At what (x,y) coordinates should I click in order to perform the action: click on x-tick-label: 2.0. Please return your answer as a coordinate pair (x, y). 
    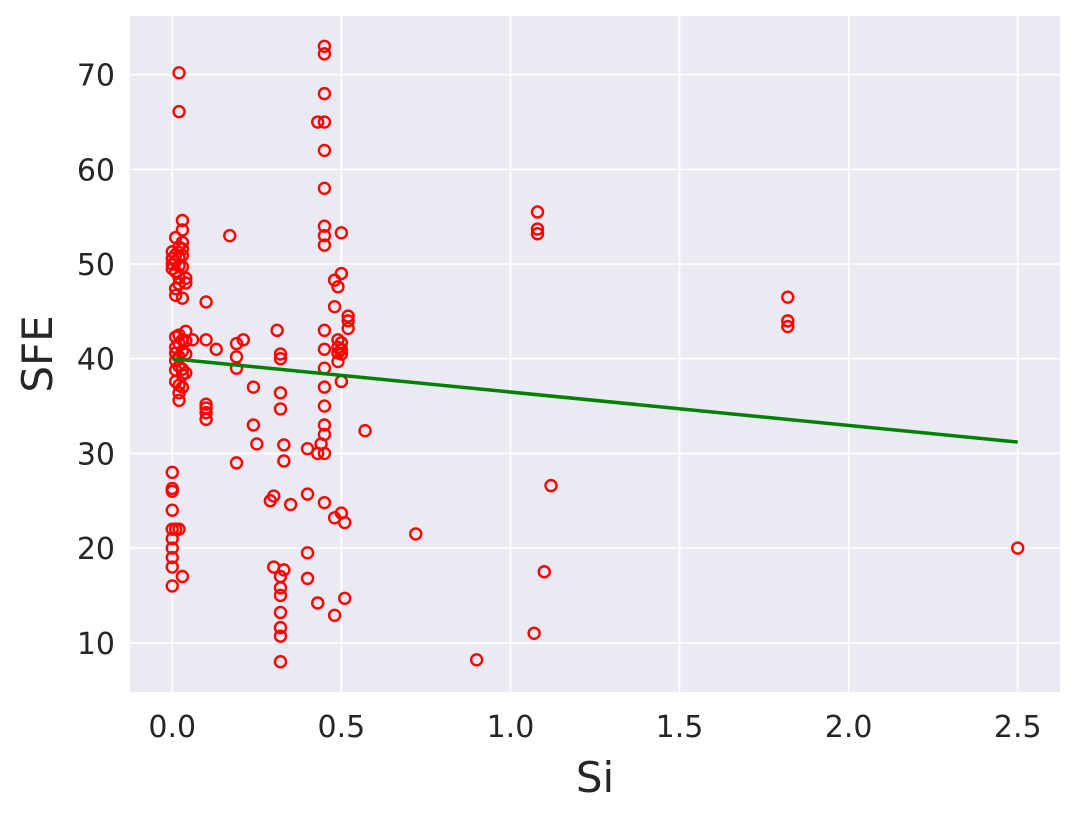
    Looking at the image, I should click on (849, 727).